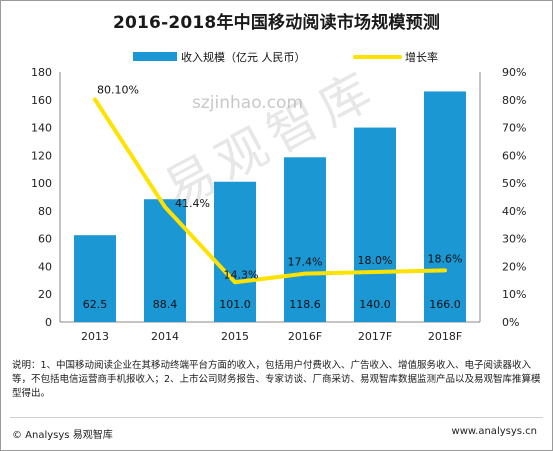 The image size is (553, 451). Describe the element at coordinates (41, 155) in the screenshot. I see `y-tick-label-left: 120` at that location.